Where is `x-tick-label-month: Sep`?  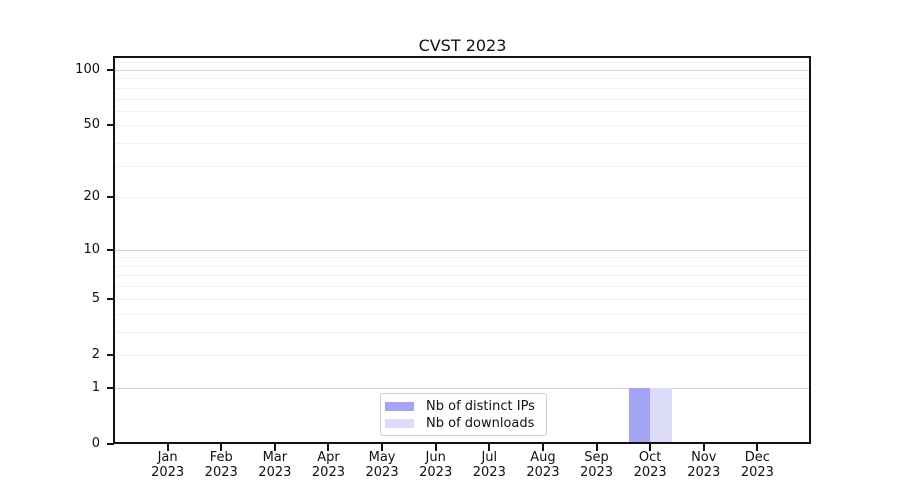 x-tick-label-month: Sep is located at coordinates (596, 457).